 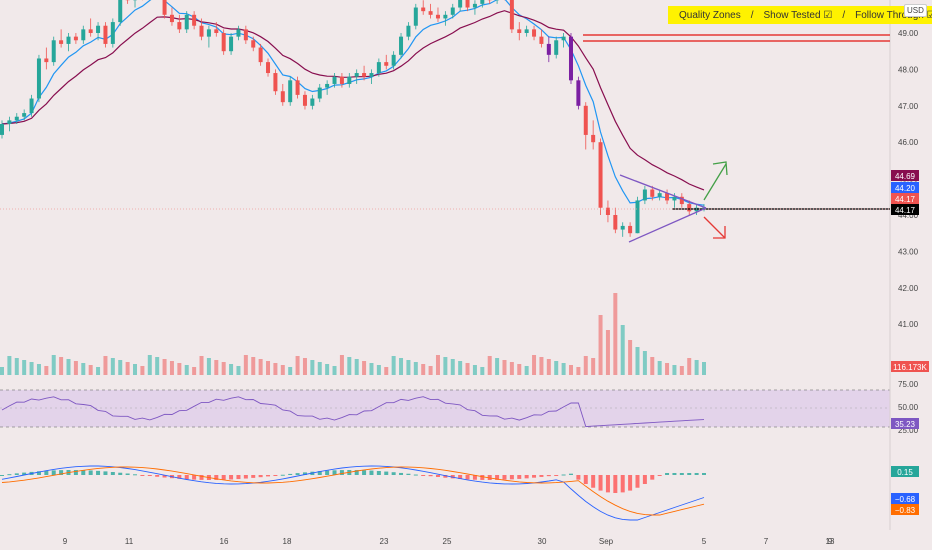 I want to click on quality-zones-label: Quality Zones, so click(x=710, y=15).